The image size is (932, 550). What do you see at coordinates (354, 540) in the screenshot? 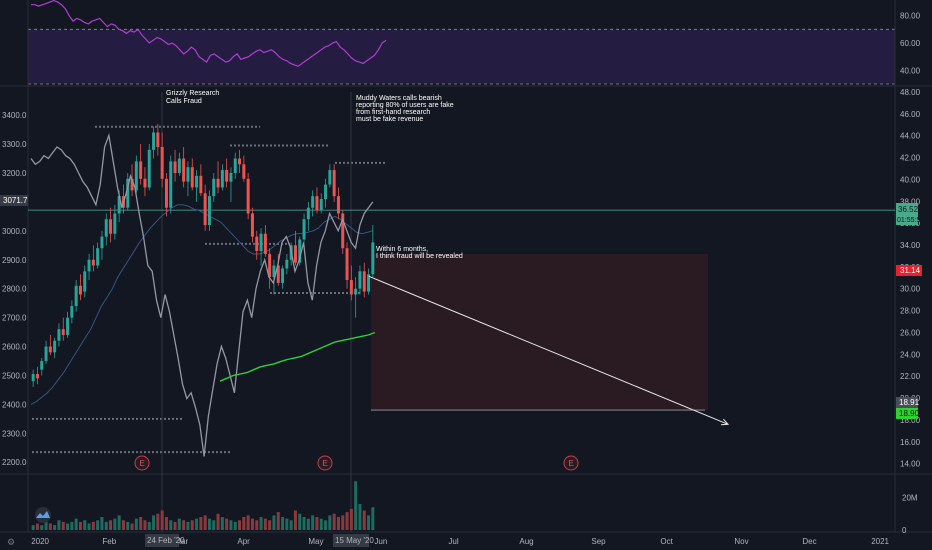
I see `time-highlight-2-label: 15 May '20` at bounding box center [354, 540].